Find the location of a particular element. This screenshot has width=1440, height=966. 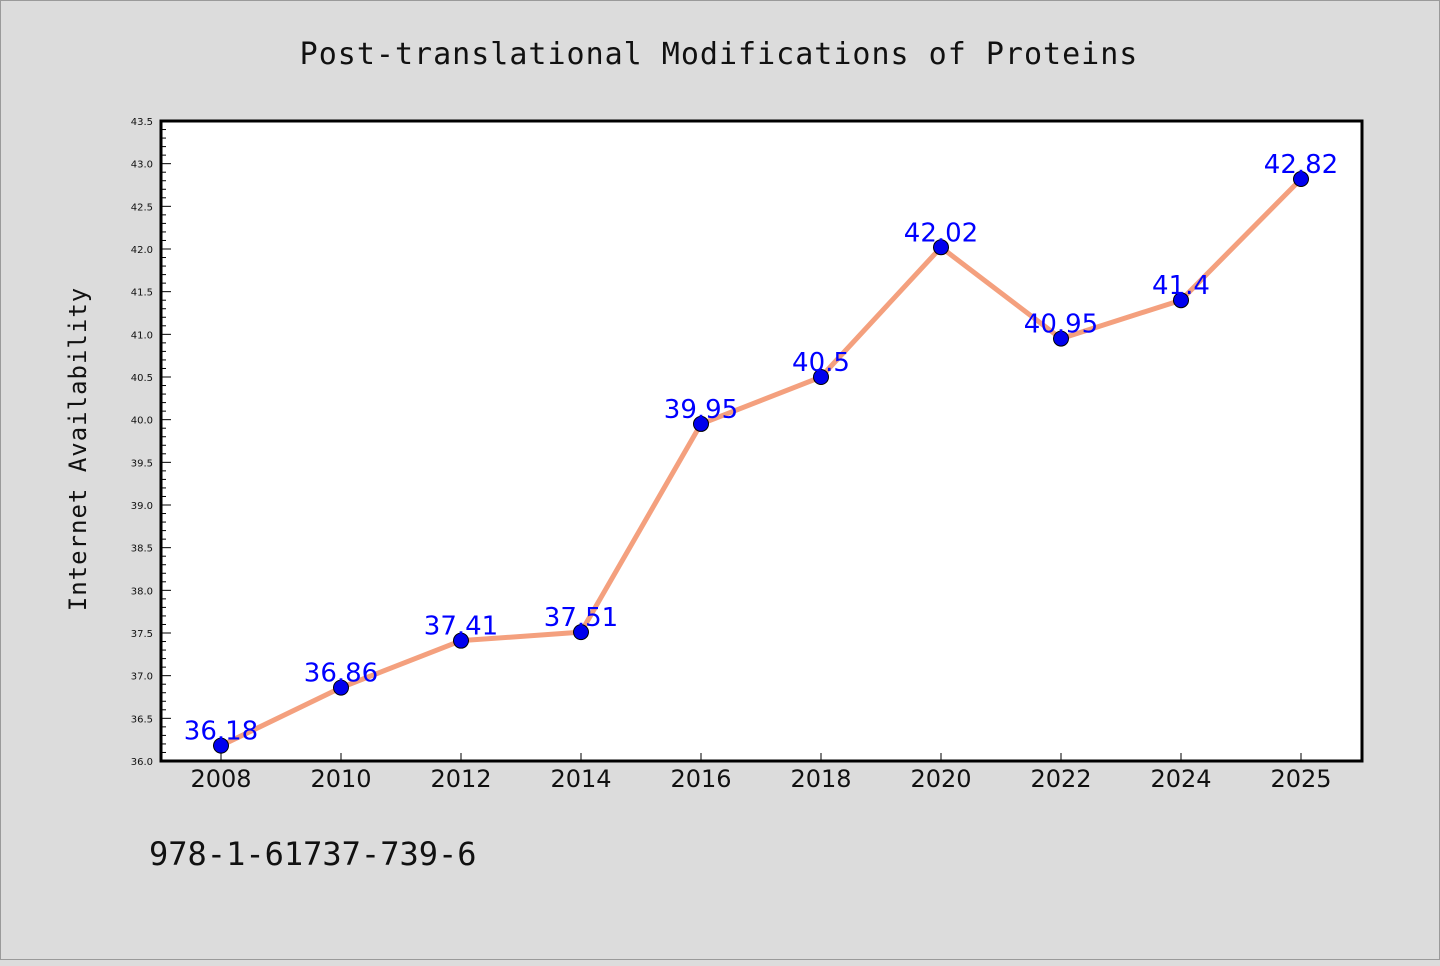

y-axis-label: Internet Availability is located at coordinates (78, 449).